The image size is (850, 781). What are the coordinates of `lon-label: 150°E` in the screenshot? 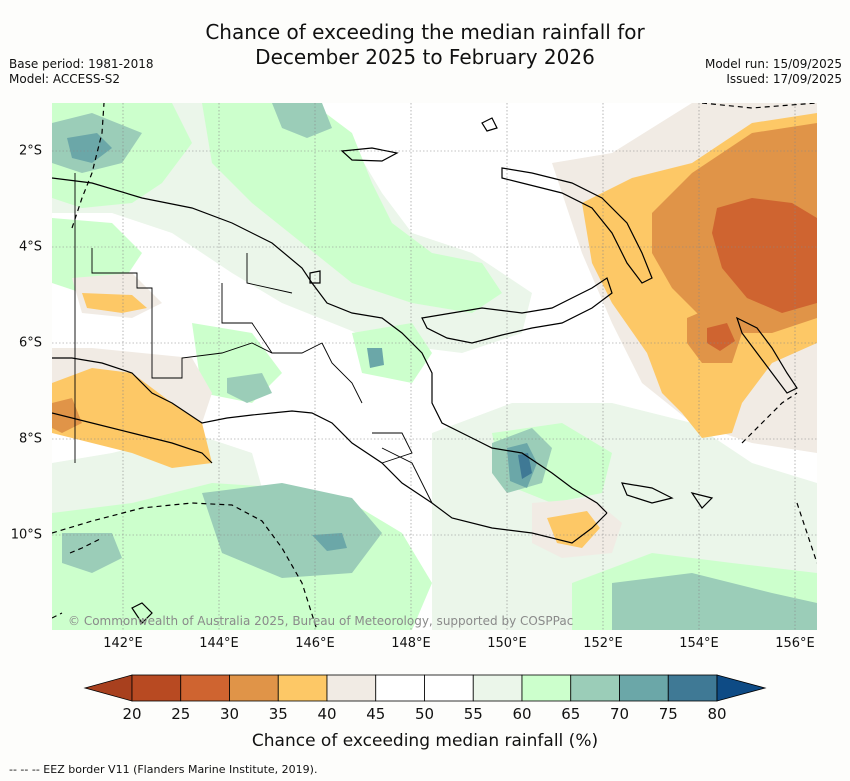 It's located at (507, 643).